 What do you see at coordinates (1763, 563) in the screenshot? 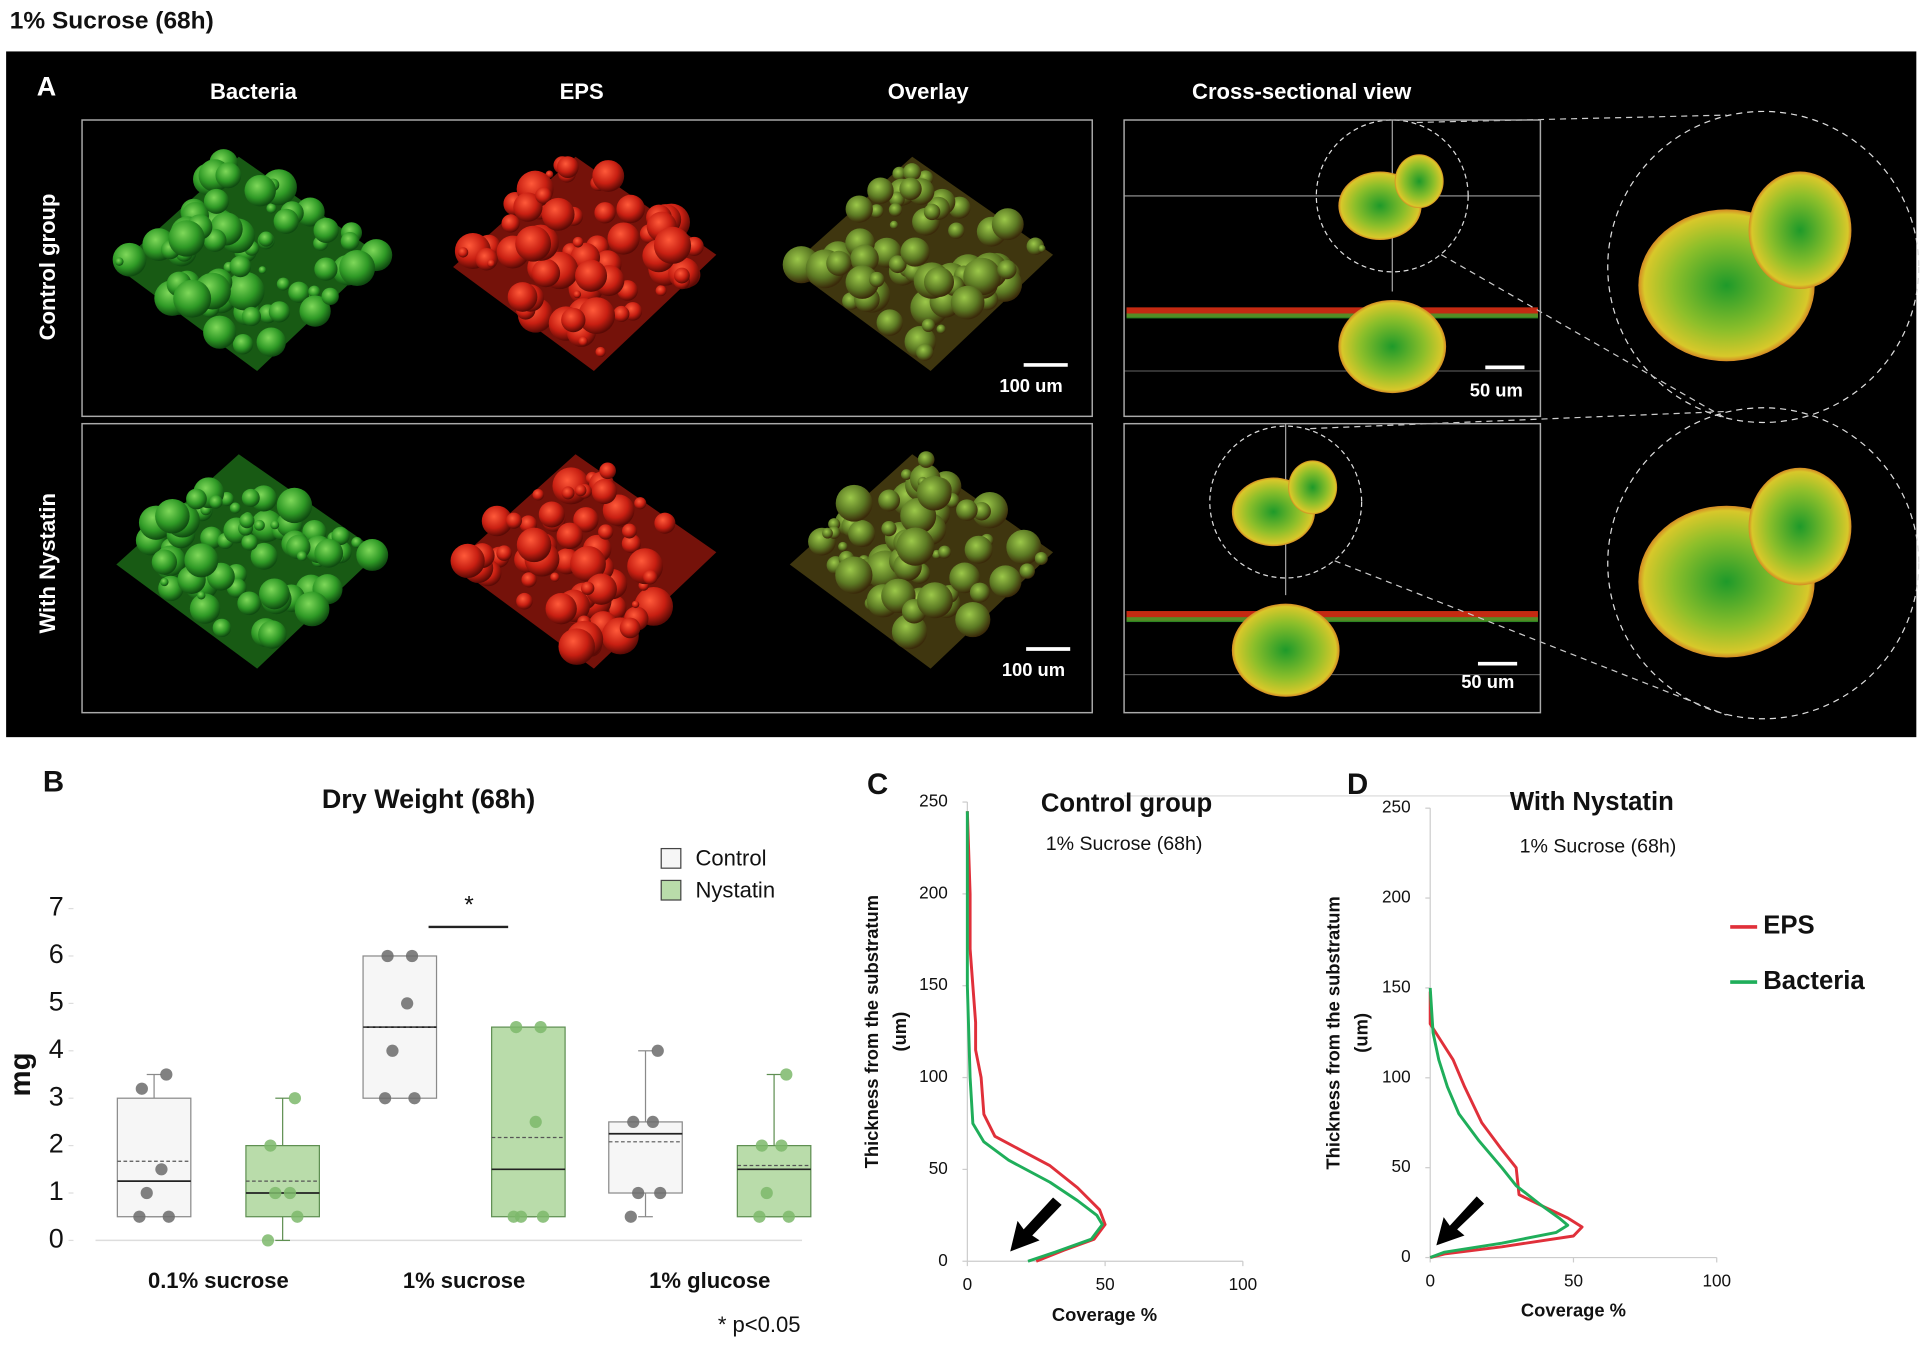
I see `zoom-circle` at bounding box center [1763, 563].